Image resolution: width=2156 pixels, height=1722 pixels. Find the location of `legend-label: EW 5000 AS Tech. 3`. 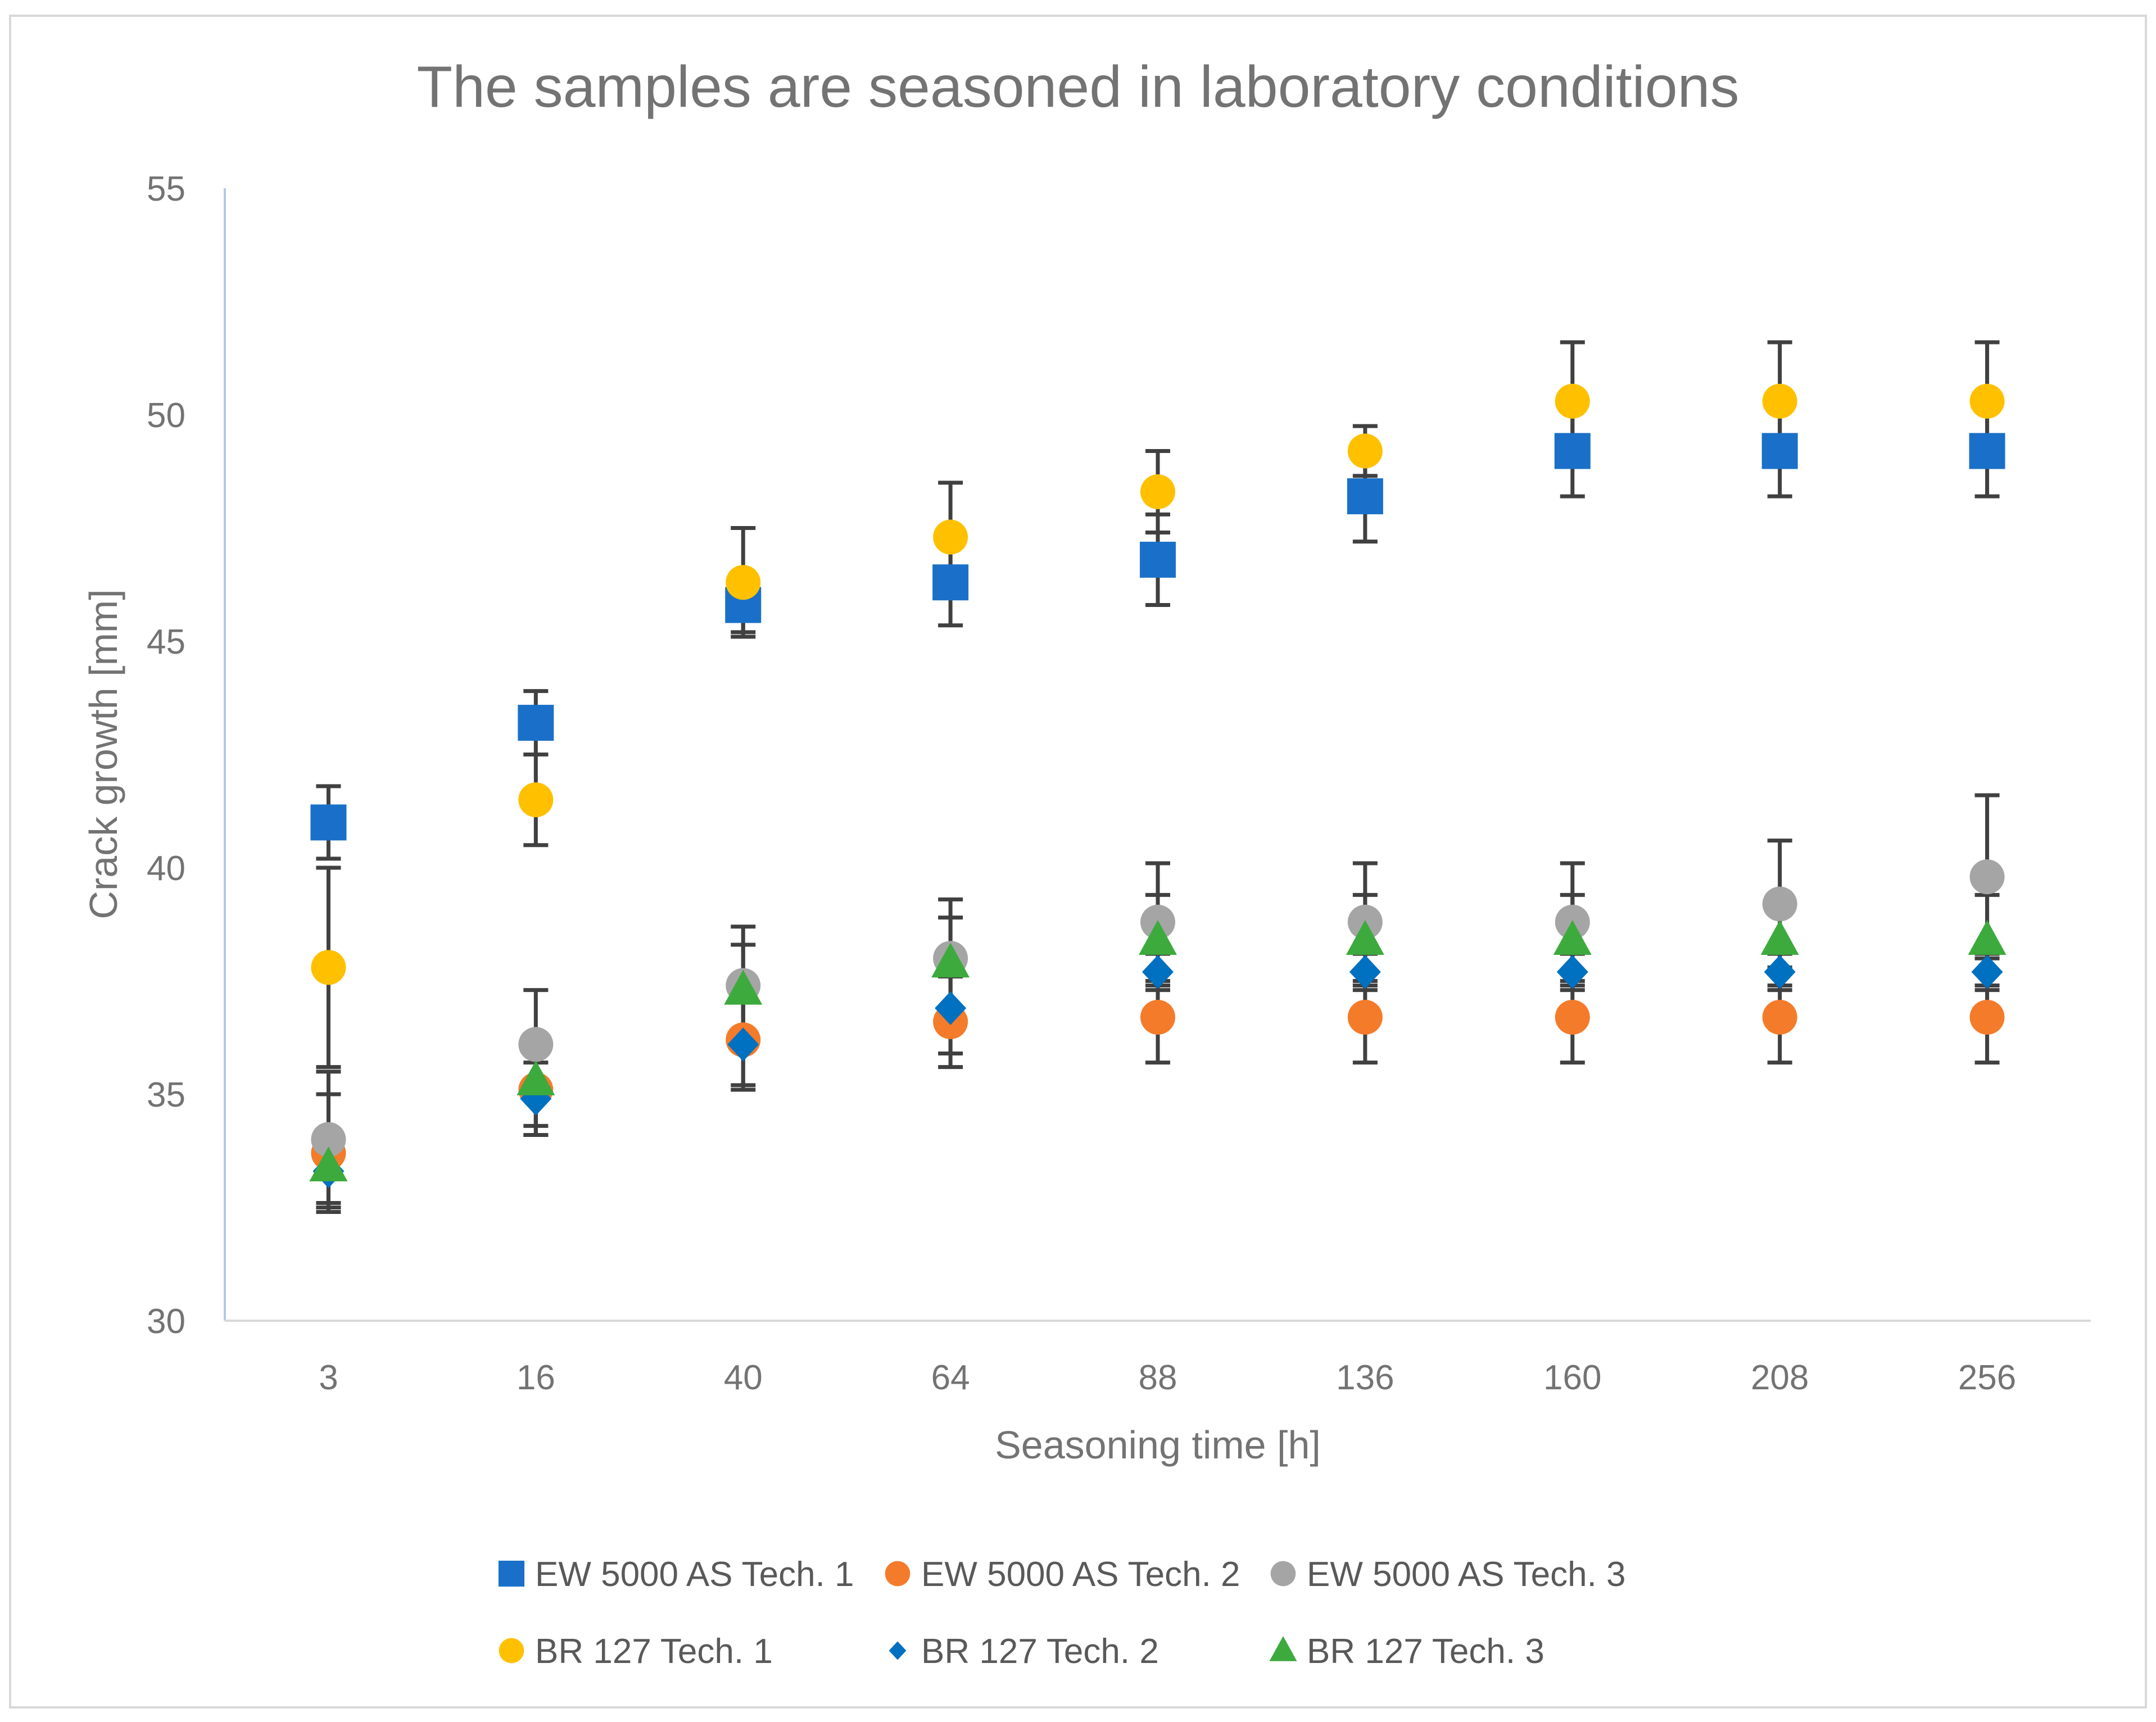

legend-label: EW 5000 AS Tech. 3 is located at coordinates (1466, 1574).